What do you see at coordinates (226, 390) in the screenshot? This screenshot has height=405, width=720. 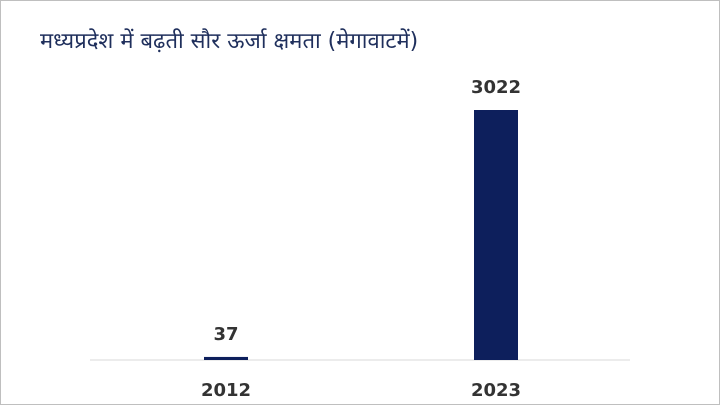 I see `x-tick-label: 2012` at bounding box center [226, 390].